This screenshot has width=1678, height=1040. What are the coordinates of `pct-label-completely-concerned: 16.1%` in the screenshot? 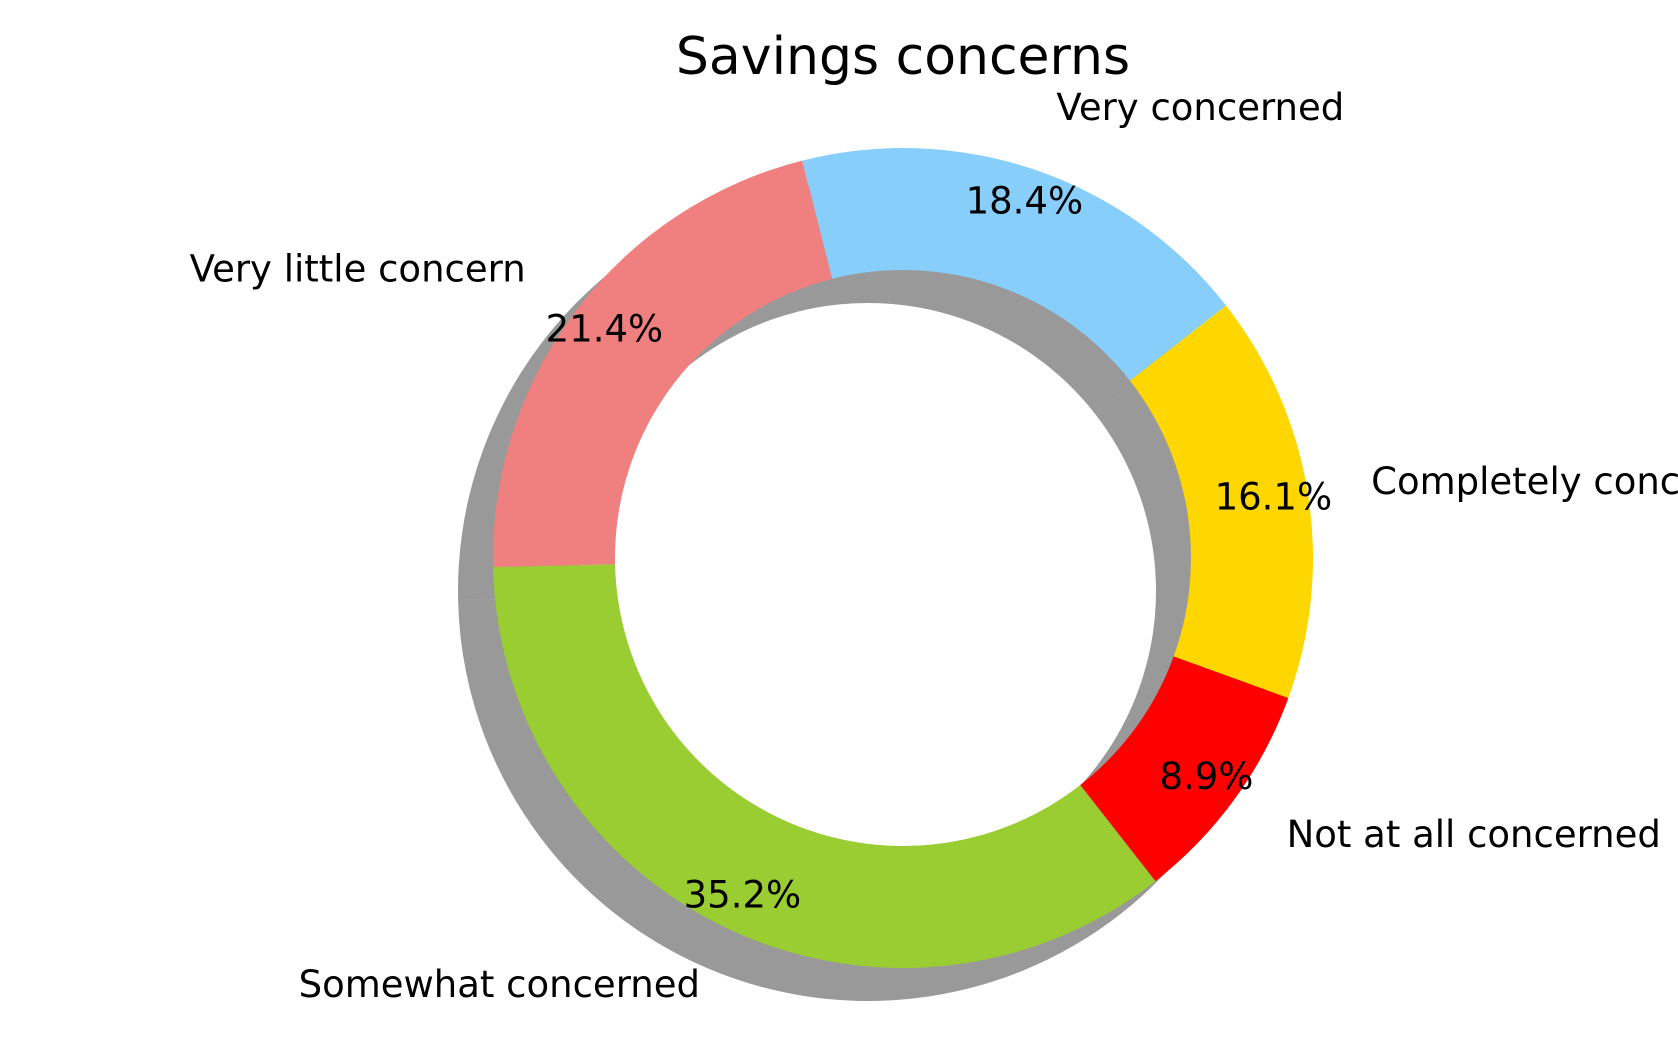 It's located at (1274, 497).